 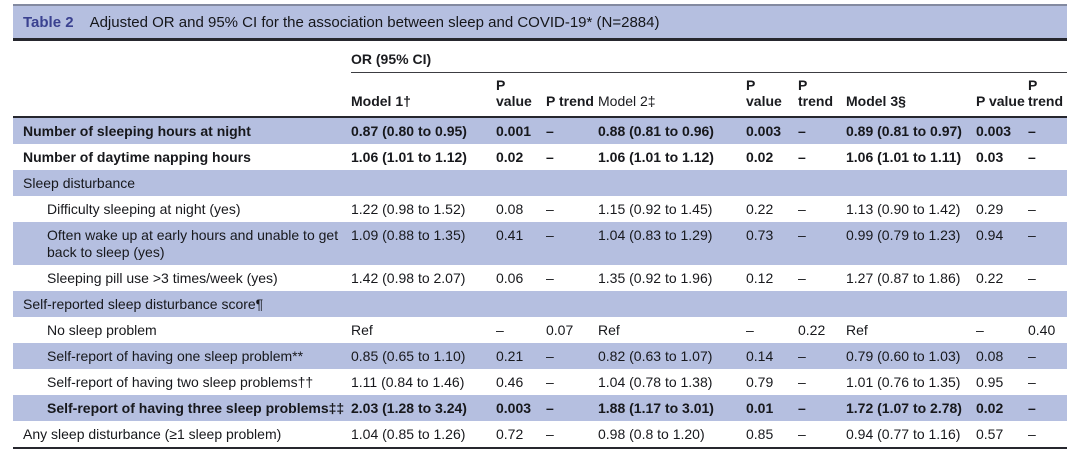 I want to click on model2-or-cell: 1.15 (0.92 to 1.45), so click(x=655, y=209).